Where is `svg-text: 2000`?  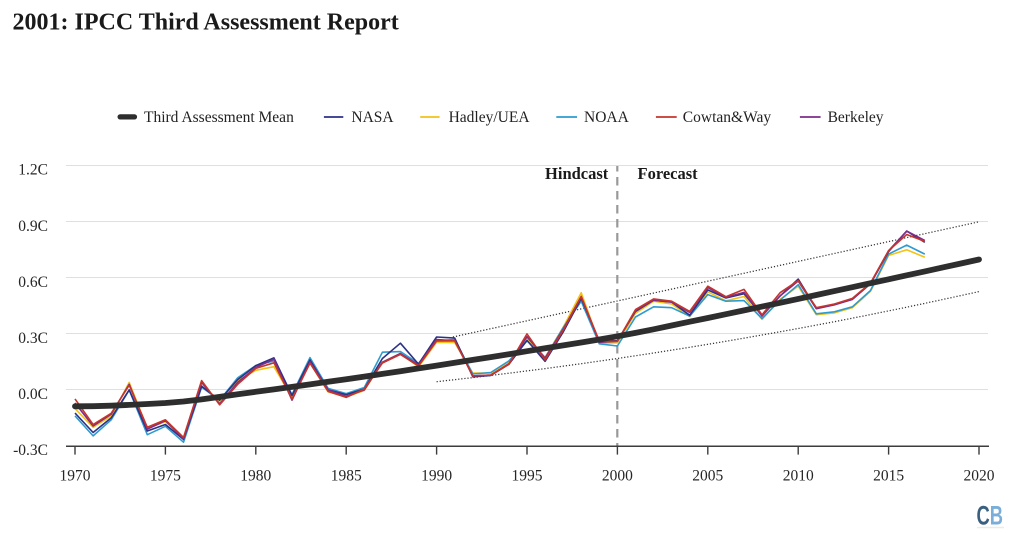 svg-text: 2000 is located at coordinates (617, 476).